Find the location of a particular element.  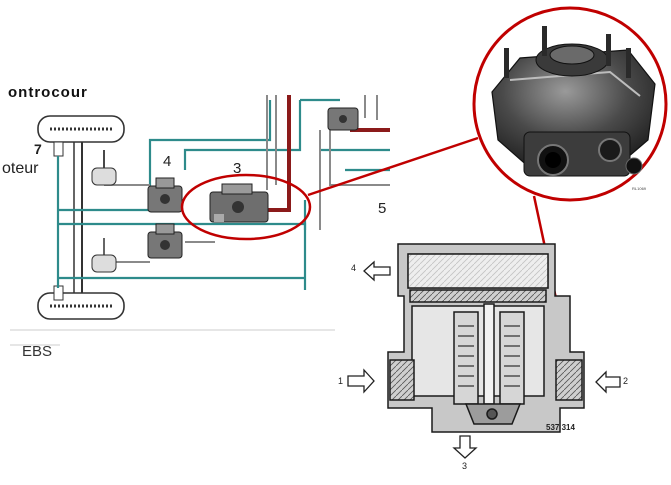

callout-3: 3 is located at coordinates (237, 168).